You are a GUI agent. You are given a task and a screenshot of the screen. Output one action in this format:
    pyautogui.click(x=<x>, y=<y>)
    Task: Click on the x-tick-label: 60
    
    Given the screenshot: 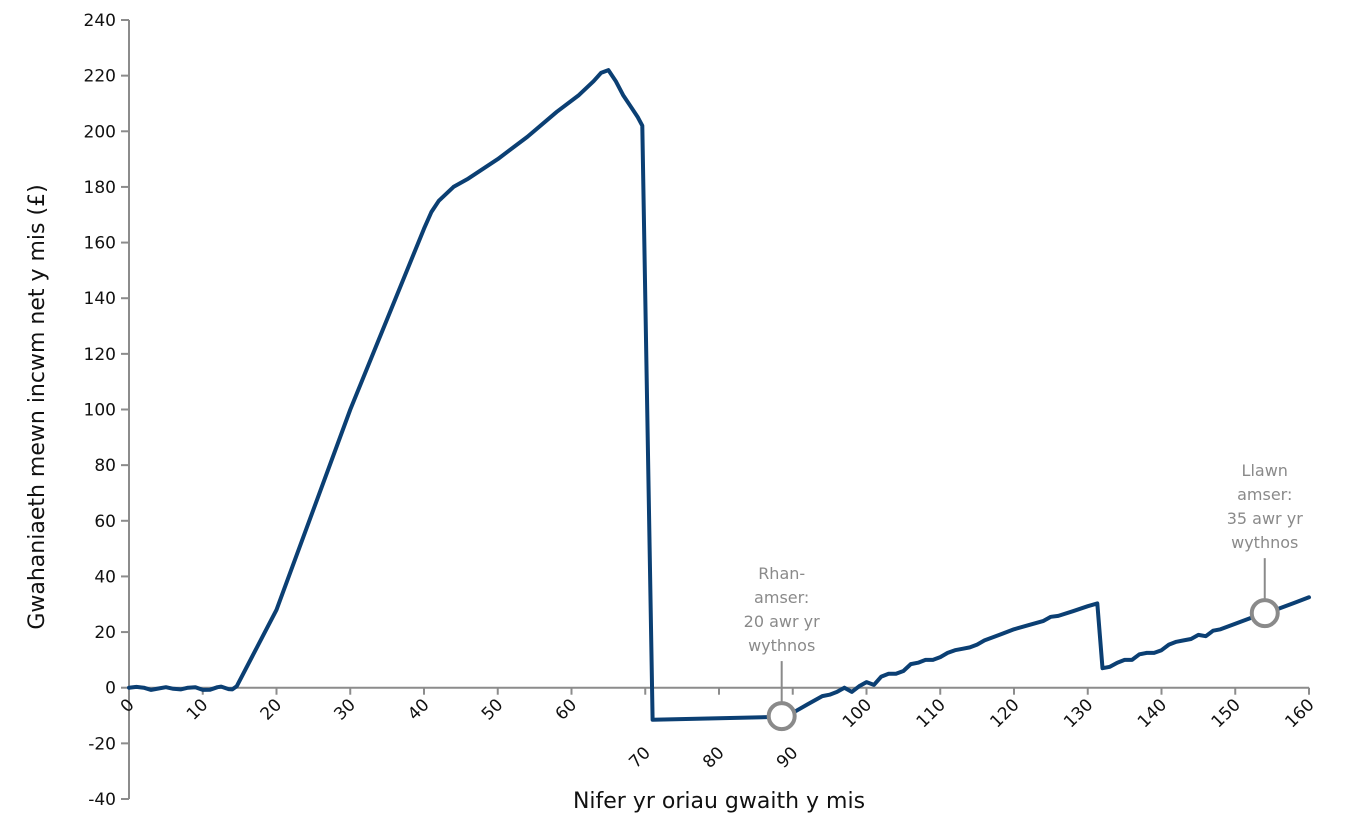 What is the action you would take?
    pyautogui.click(x=566, y=709)
    